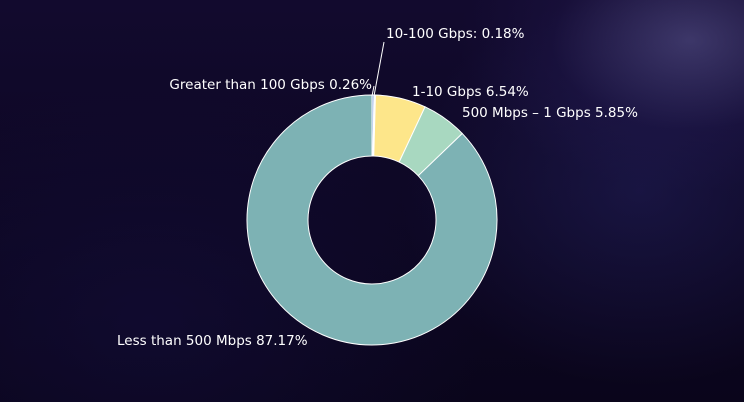  Describe the element at coordinates (470, 92) in the screenshot. I see `data-label-1-10-gbps: 1-10 Gbps 6.54%` at that location.